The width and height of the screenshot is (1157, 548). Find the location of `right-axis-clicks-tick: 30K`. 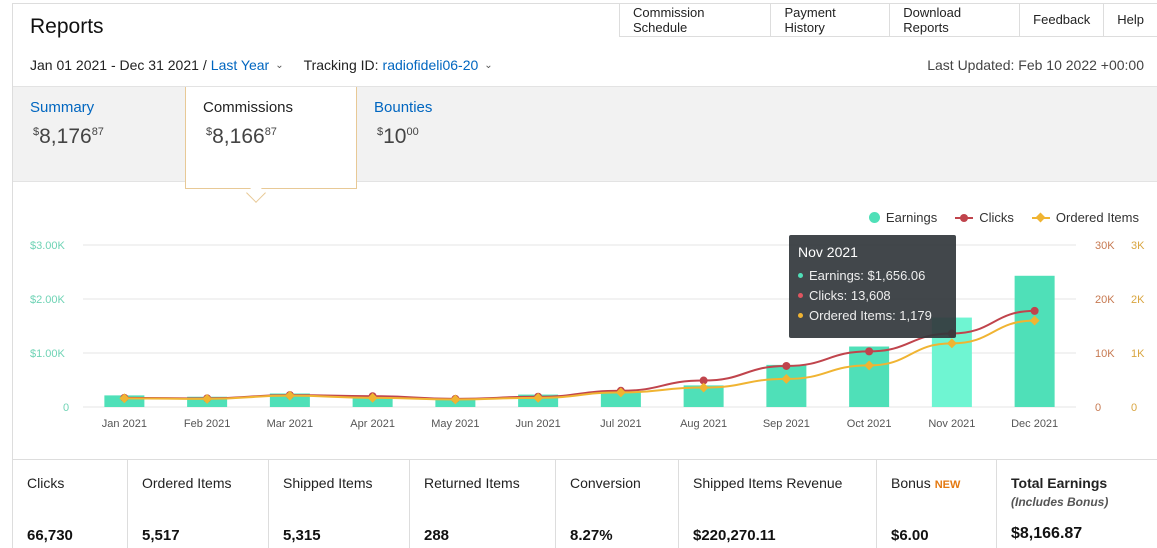

right-axis-clicks-tick: 30K is located at coordinates (1105, 246).